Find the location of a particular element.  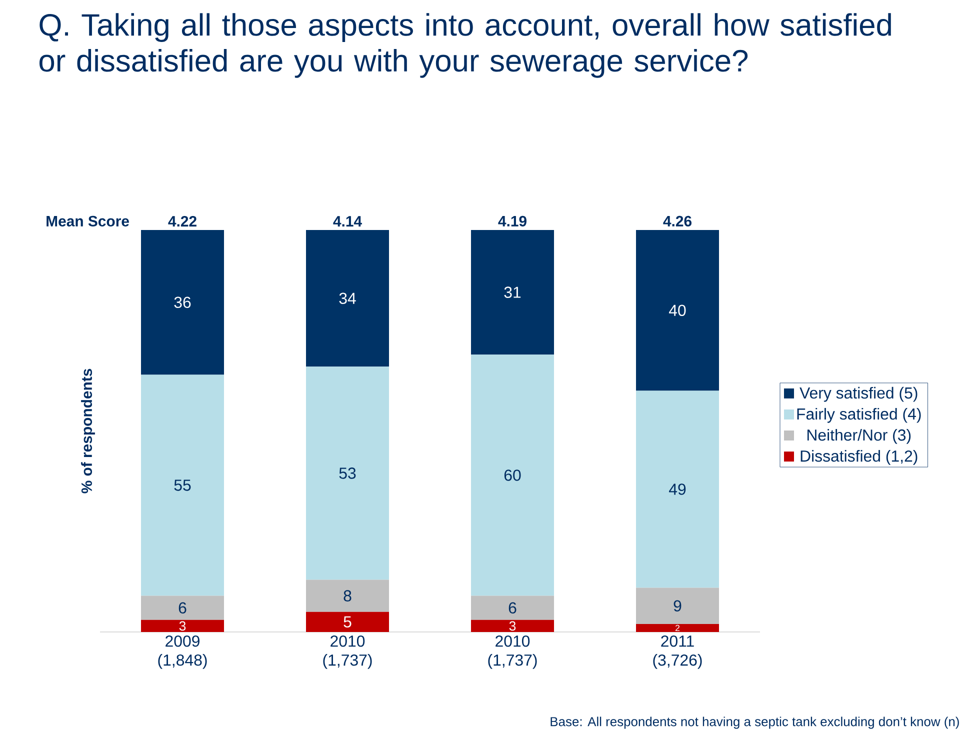

data-label: 31 is located at coordinates (512, 292).